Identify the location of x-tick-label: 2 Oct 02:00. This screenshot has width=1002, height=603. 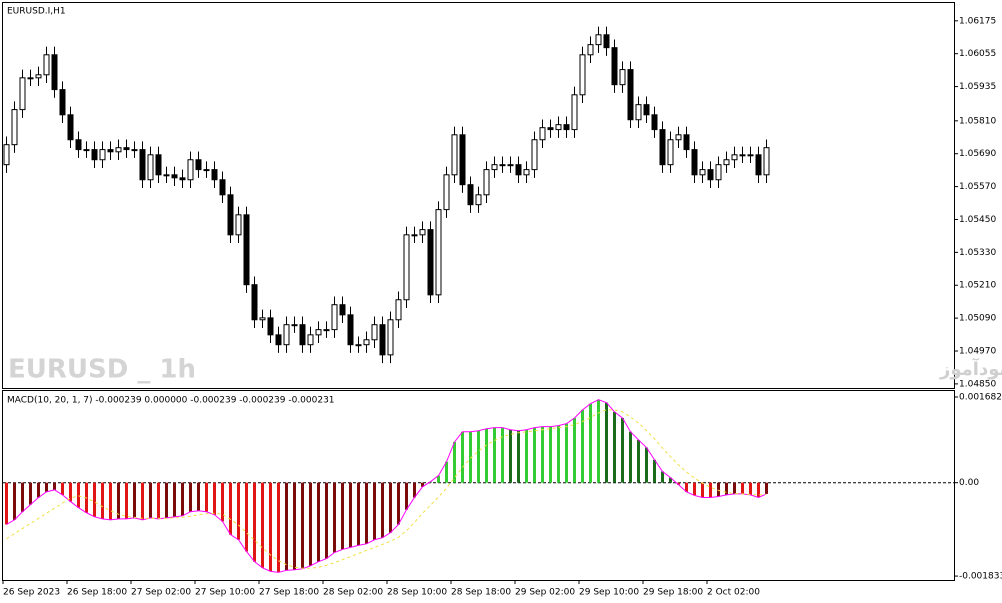
(733, 593).